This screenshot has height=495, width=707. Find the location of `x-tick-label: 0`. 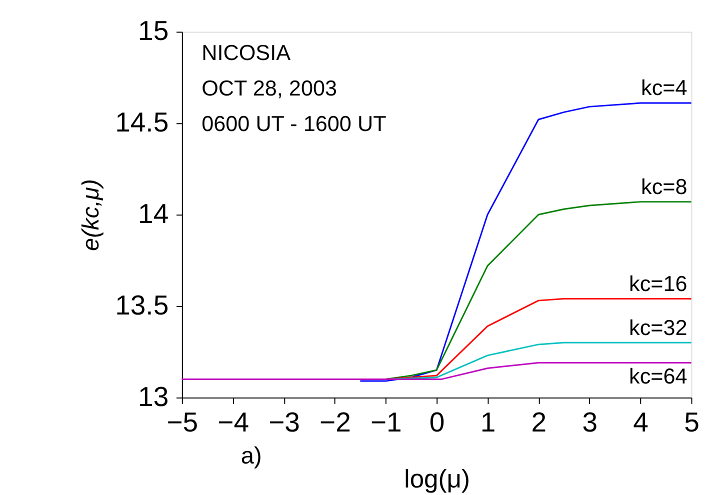

x-tick-label: 0 is located at coordinates (437, 422).